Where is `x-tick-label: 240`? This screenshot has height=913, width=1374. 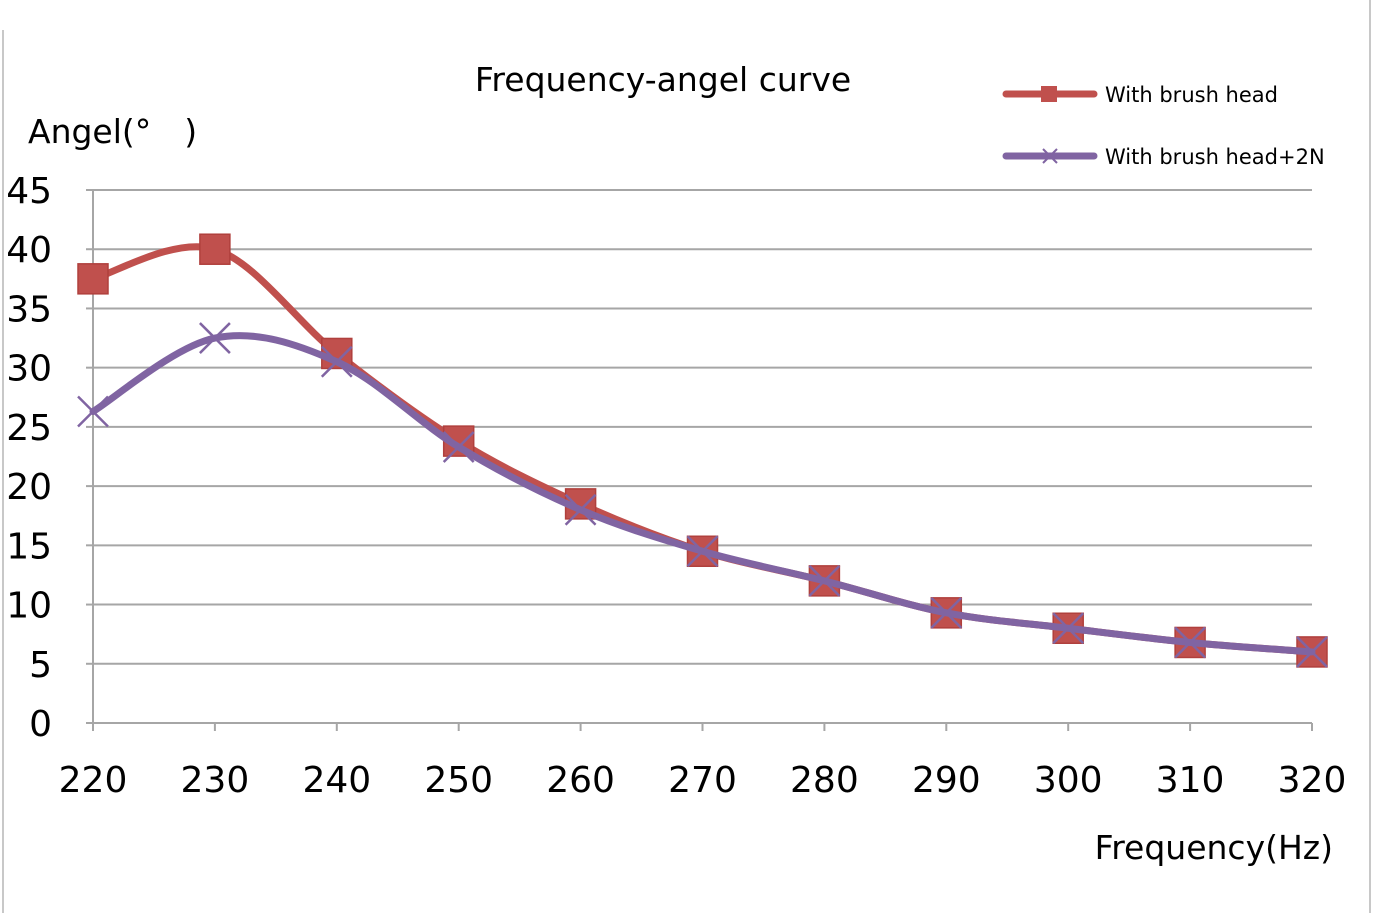 x-tick-label: 240 is located at coordinates (336, 780).